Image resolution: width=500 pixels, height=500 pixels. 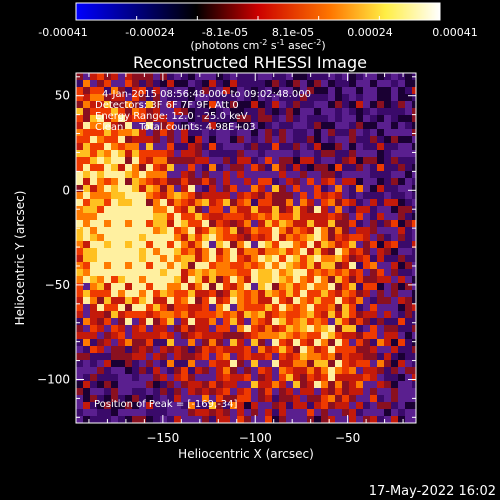 What do you see at coordinates (162, 438) in the screenshot?
I see `x-tick-label: −150` at bounding box center [162, 438].